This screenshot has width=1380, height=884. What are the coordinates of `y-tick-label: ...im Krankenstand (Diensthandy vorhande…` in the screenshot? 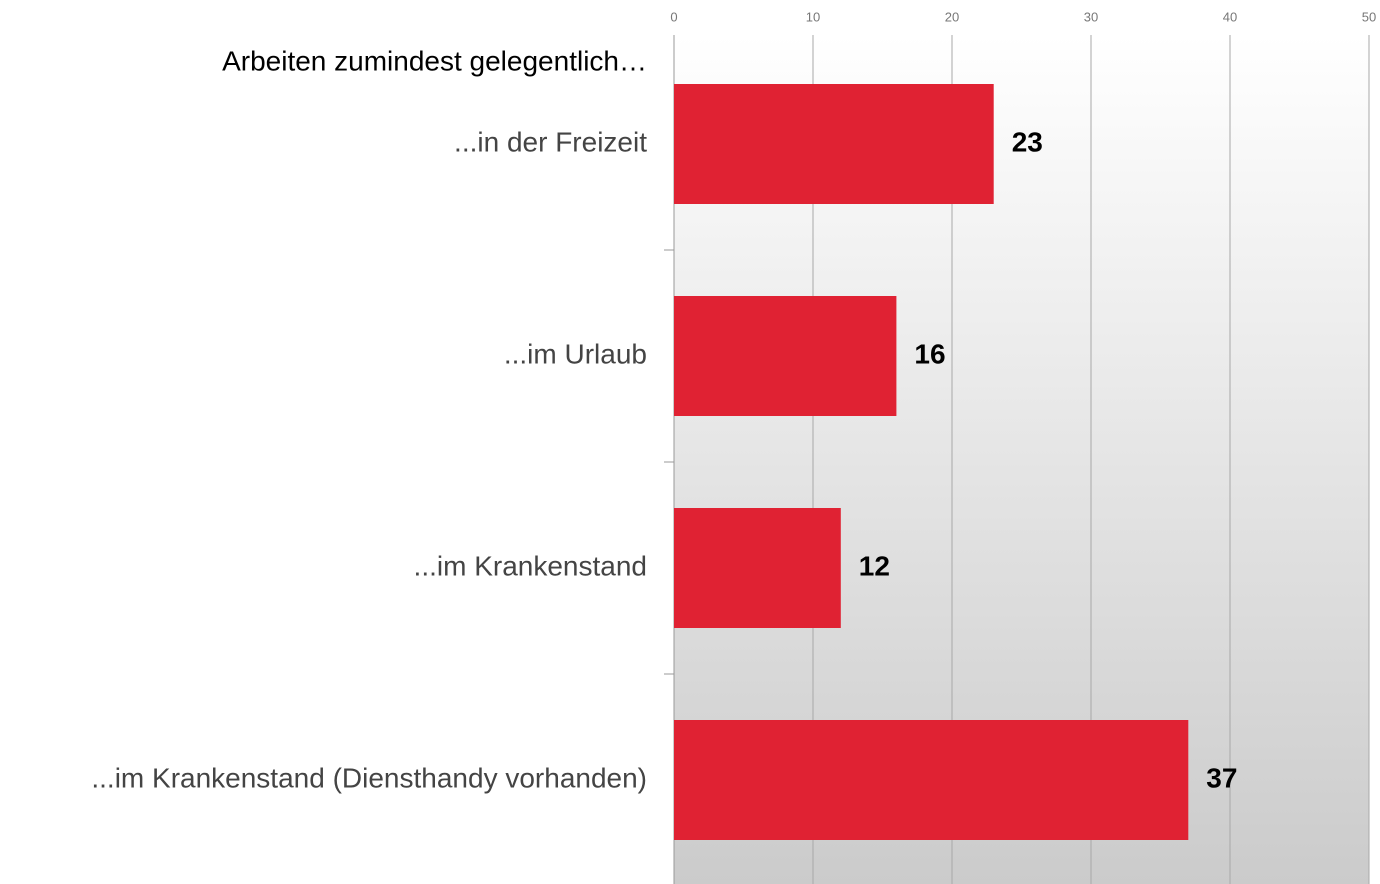 It's located at (369, 777).